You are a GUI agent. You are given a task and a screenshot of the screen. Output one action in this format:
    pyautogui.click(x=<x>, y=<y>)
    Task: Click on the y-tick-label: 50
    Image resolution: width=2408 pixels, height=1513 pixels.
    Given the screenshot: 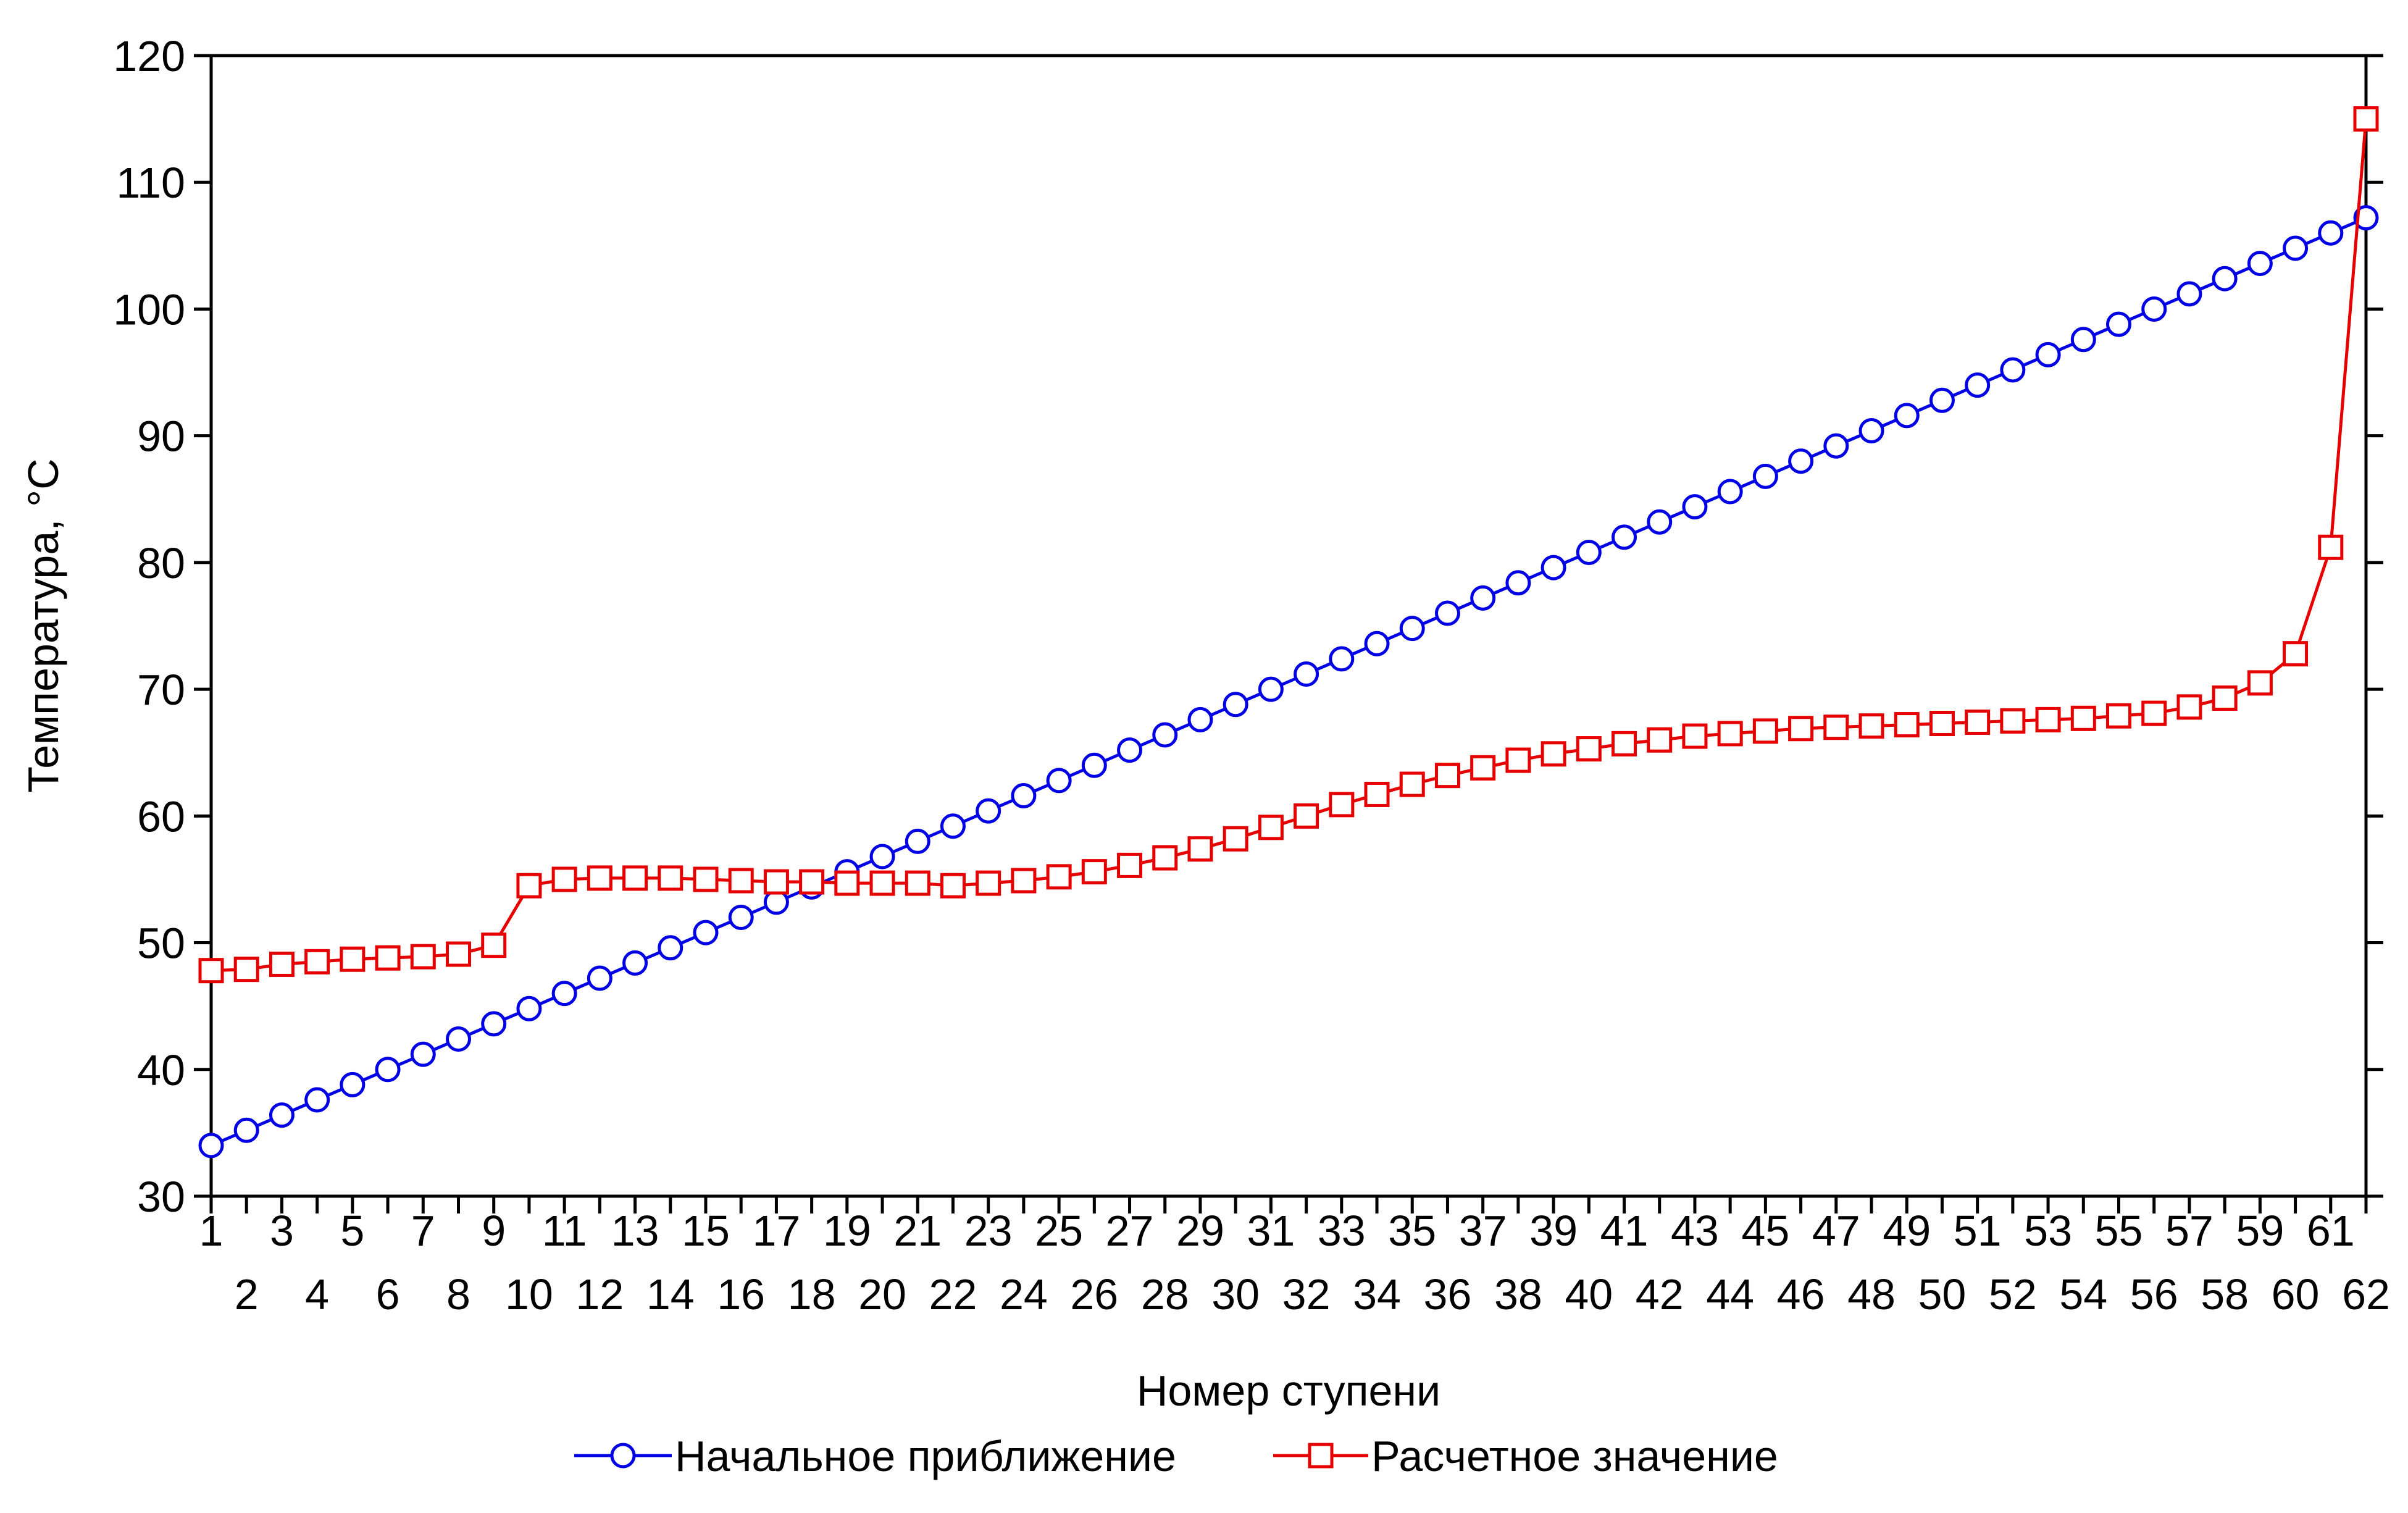 What is the action you would take?
    pyautogui.click(x=161, y=944)
    